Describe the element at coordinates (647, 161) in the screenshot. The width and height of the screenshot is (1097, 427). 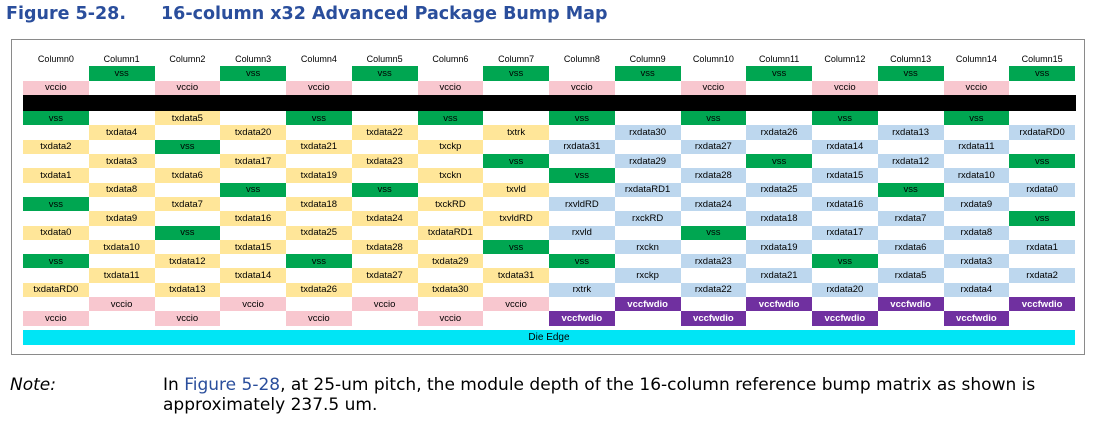
I see `bump-cell: rxdata29` at that location.